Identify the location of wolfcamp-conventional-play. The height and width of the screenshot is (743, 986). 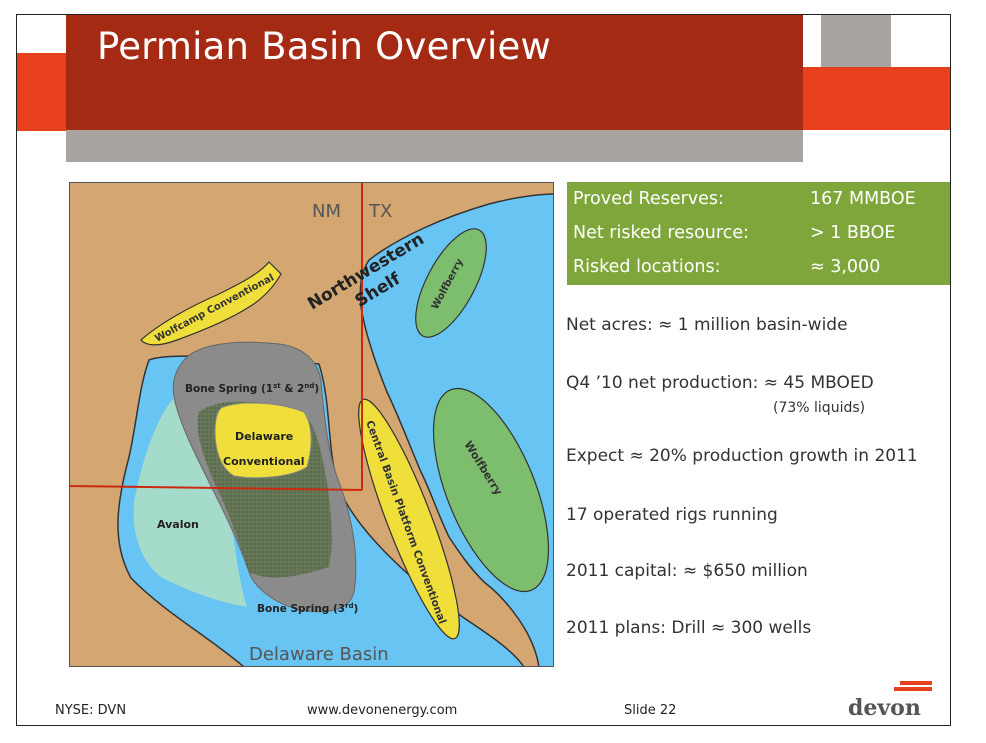
(211, 303).